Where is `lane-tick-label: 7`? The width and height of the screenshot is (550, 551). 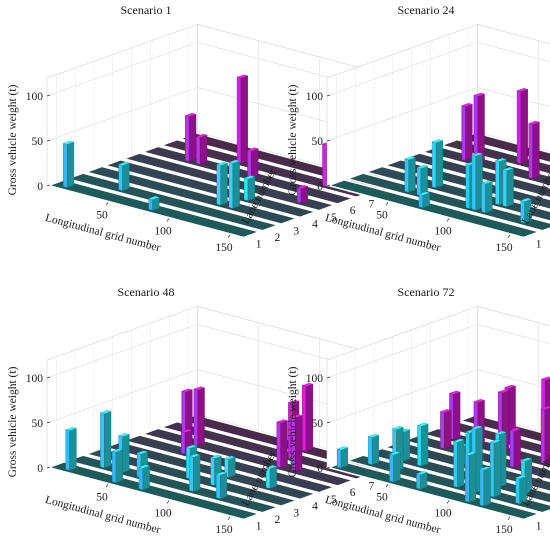
lane-tick-label: 7 is located at coordinates (372, 486).